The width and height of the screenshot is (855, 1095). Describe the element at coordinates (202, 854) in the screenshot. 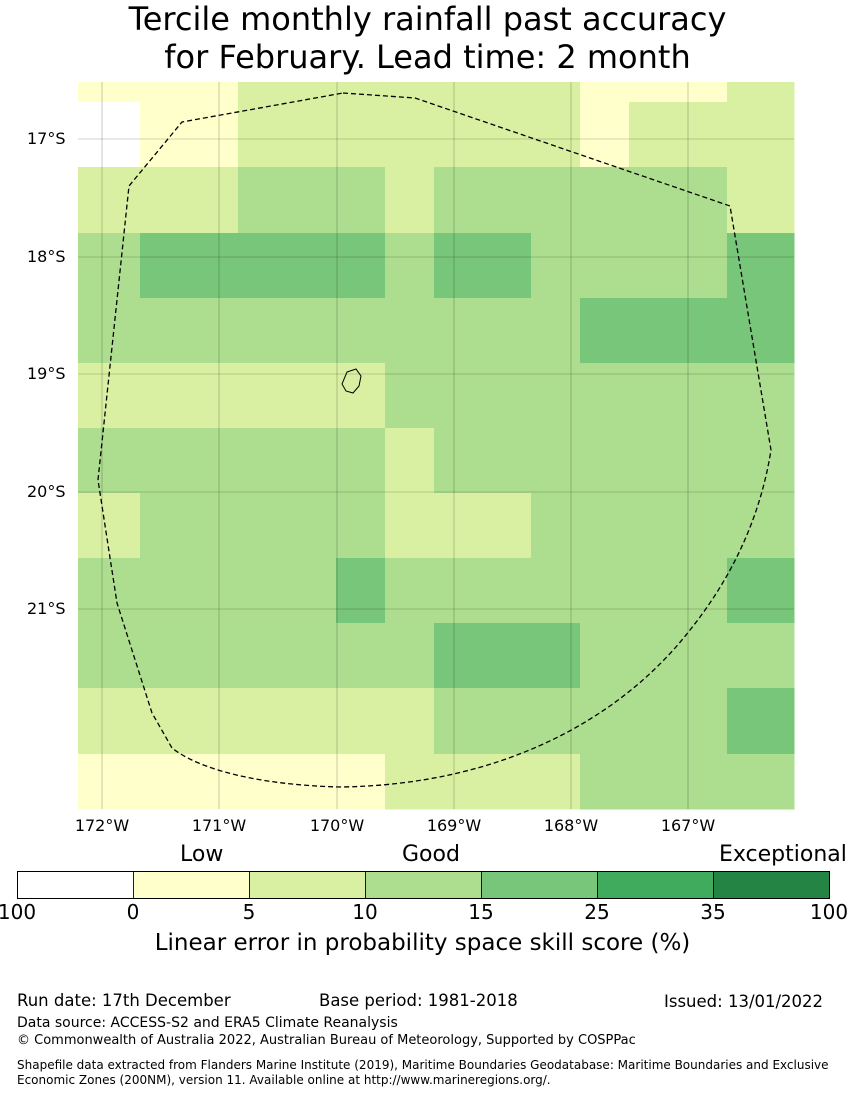

I see `category-low: Low` at that location.